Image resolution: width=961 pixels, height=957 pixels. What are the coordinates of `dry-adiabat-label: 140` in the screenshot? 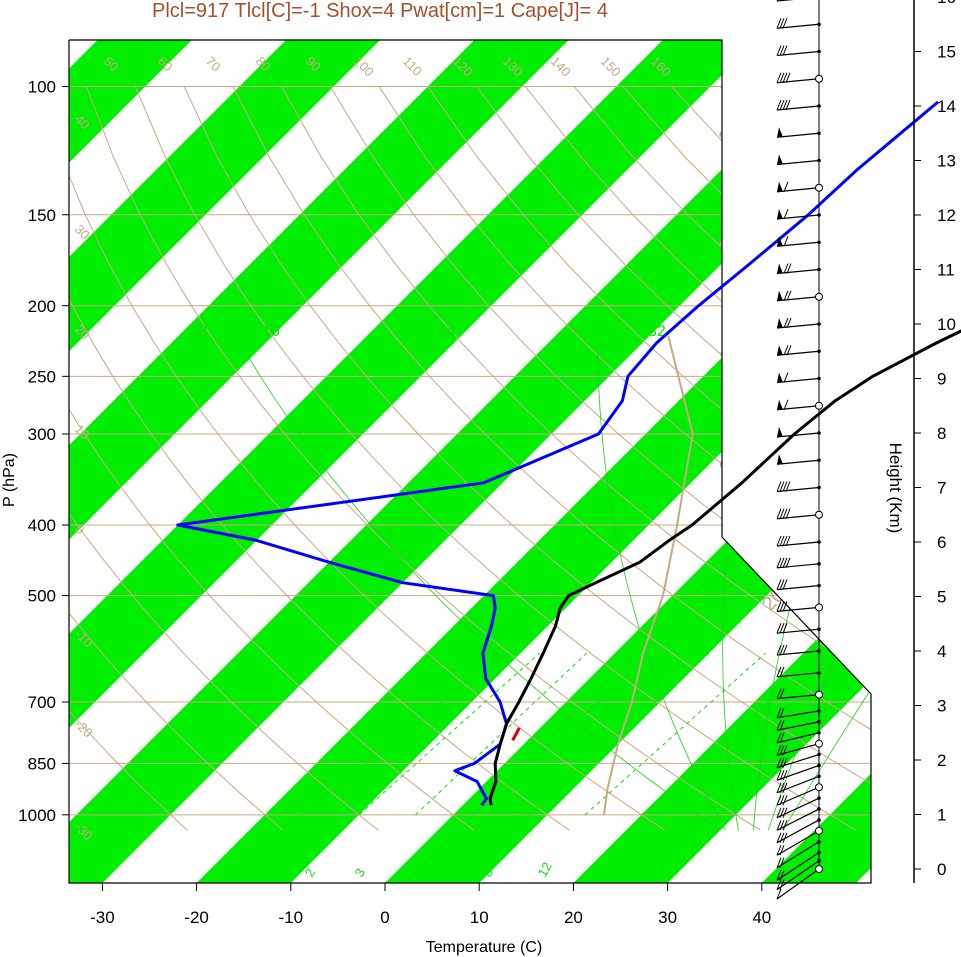 It's located at (561, 67).